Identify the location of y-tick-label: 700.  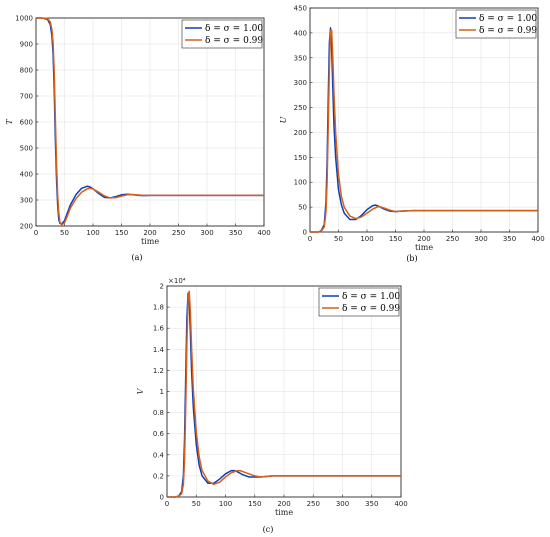
(26, 97).